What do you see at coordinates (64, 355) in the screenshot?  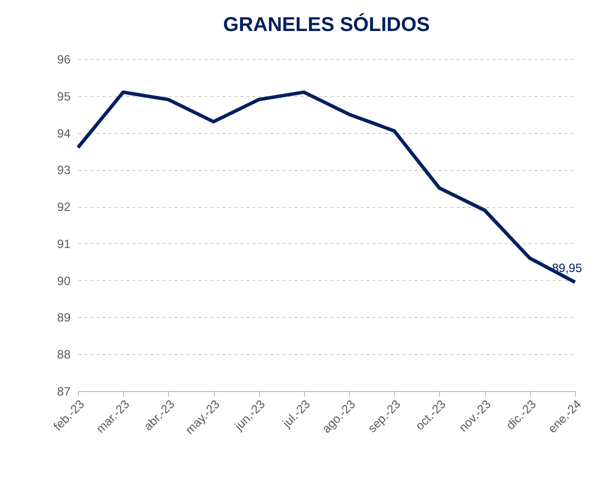 I see `y-tick-label: 88` at bounding box center [64, 355].